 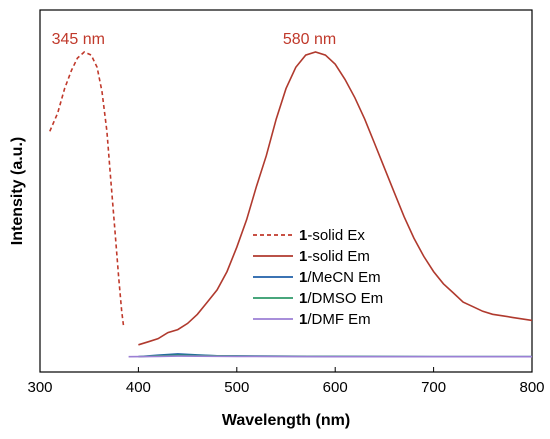 What do you see at coordinates (194, 39) in the screenshot?
I see `annotations: 345 nm 580 nm` at bounding box center [194, 39].